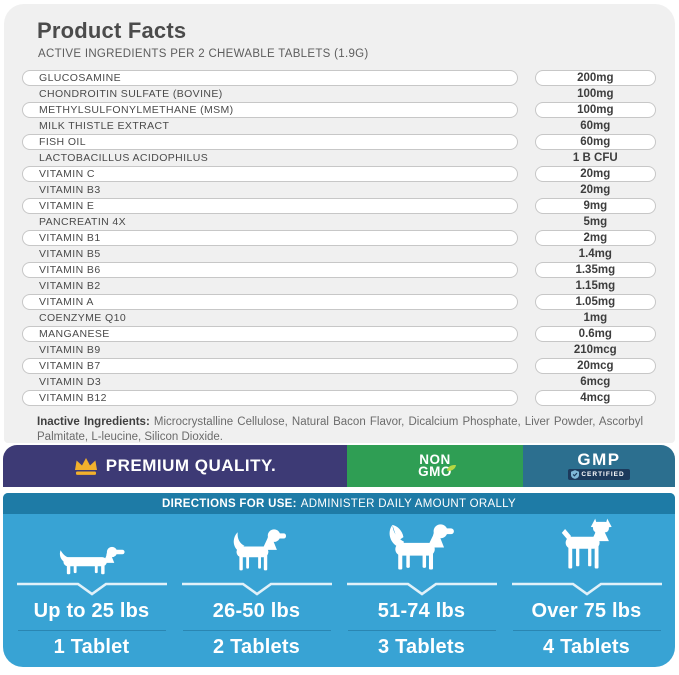  What do you see at coordinates (270, 142) in the screenshot?
I see `ingredient-name: FISH OIL` at bounding box center [270, 142].